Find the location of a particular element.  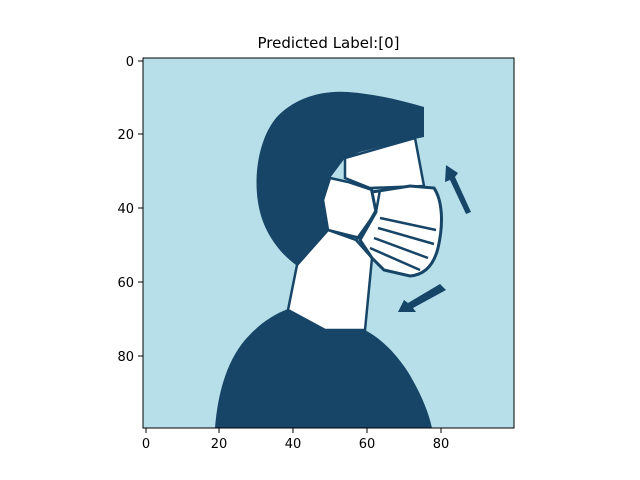

y-tick-label: 40 is located at coordinates (125, 209).